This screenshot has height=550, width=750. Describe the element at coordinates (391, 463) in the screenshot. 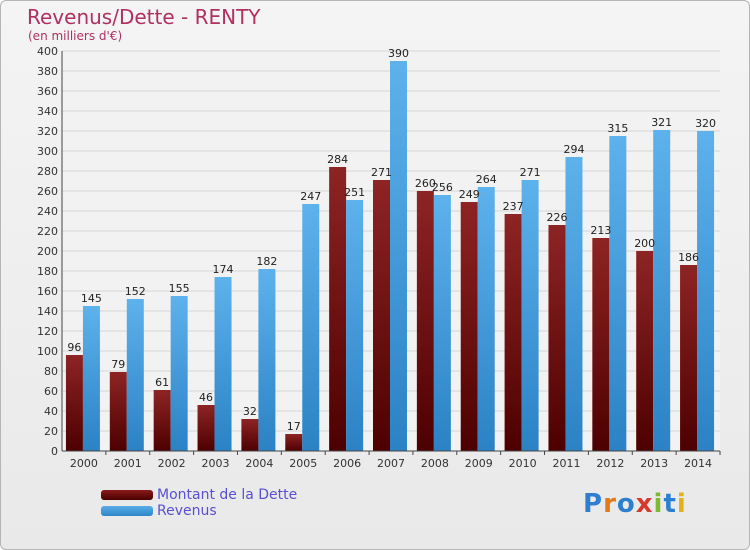

I see `x-tick-label: 2007` at that location.